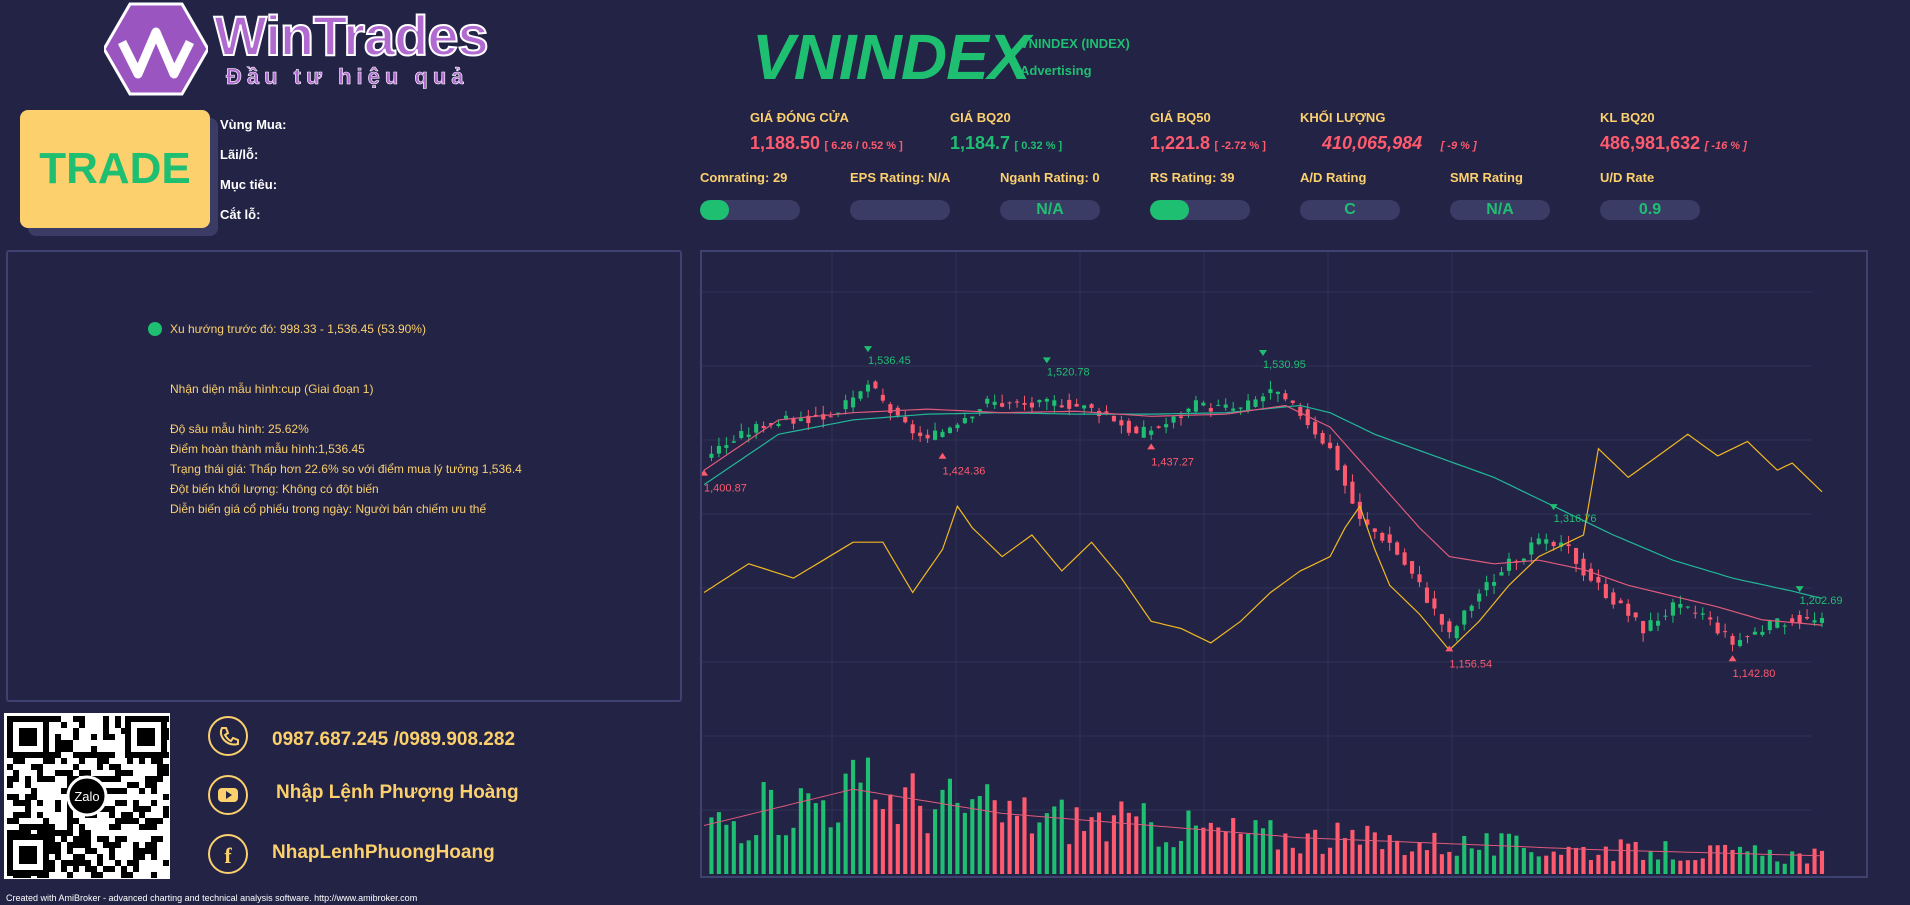 This screenshot has width=1910, height=905. I want to click on phone-icon, so click(228, 736).